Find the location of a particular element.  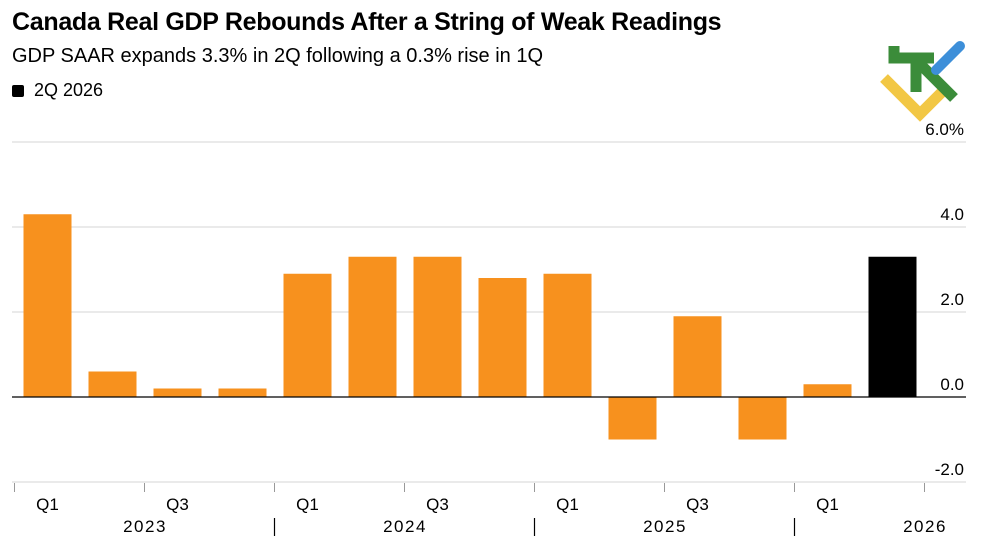

y-tick-label: 4.0 is located at coordinates (952, 214).